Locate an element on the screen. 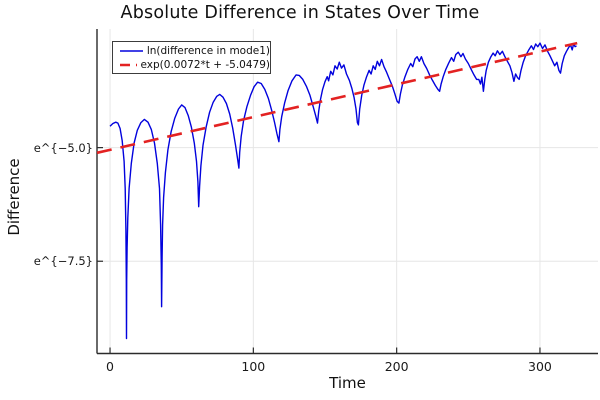 This screenshot has height=400, width=600. x-tick-label: 100 is located at coordinates (253, 366).